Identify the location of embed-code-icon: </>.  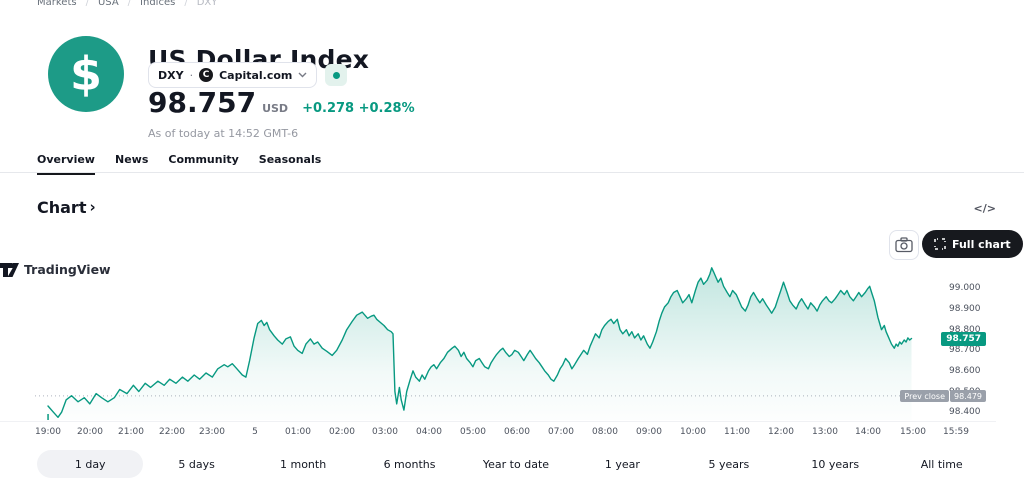
(984, 208).